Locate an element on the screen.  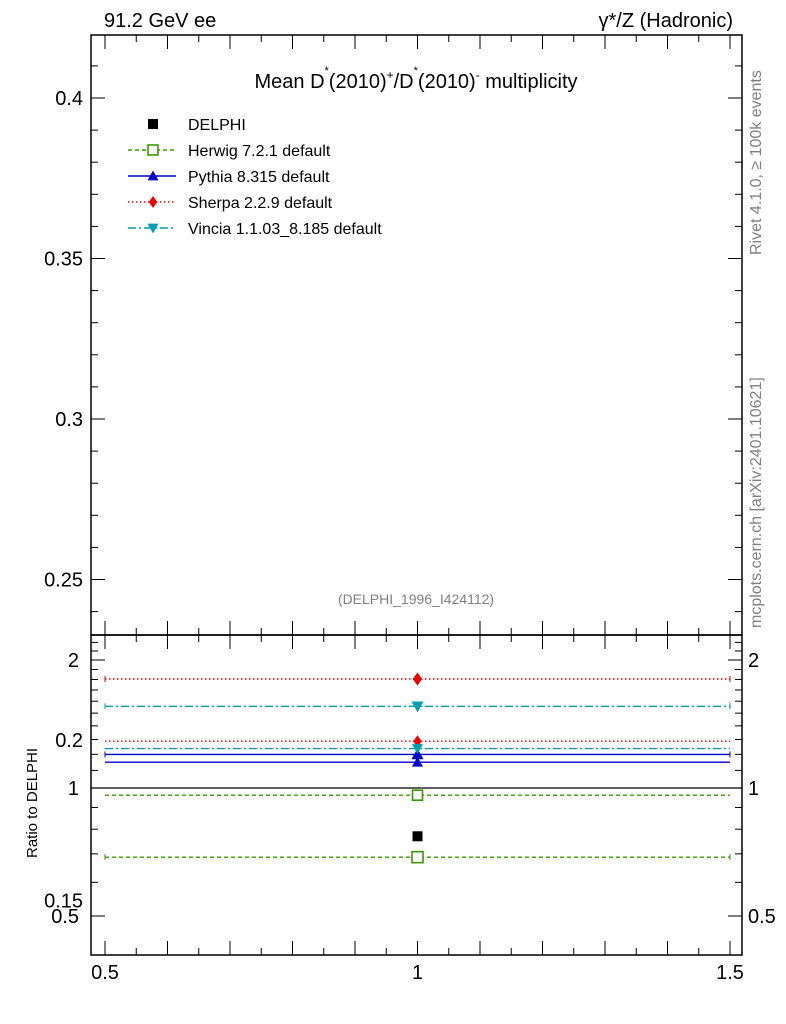
ratio-y-tick-label-right: 1 is located at coordinates (753, 789).